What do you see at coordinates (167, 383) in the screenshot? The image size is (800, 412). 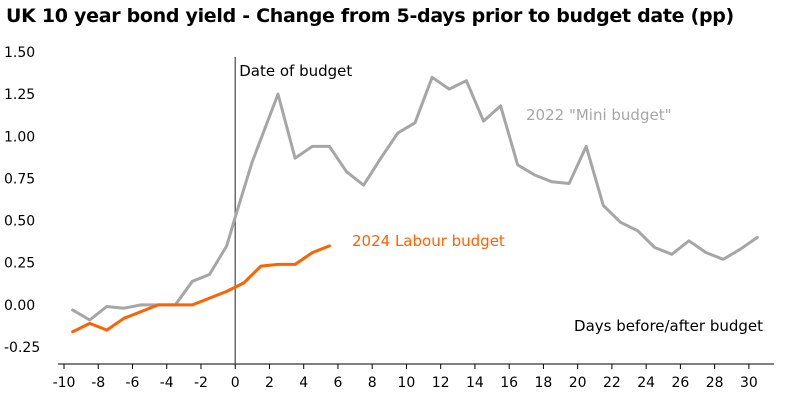 I see `x-tick-label: -4` at bounding box center [167, 383].